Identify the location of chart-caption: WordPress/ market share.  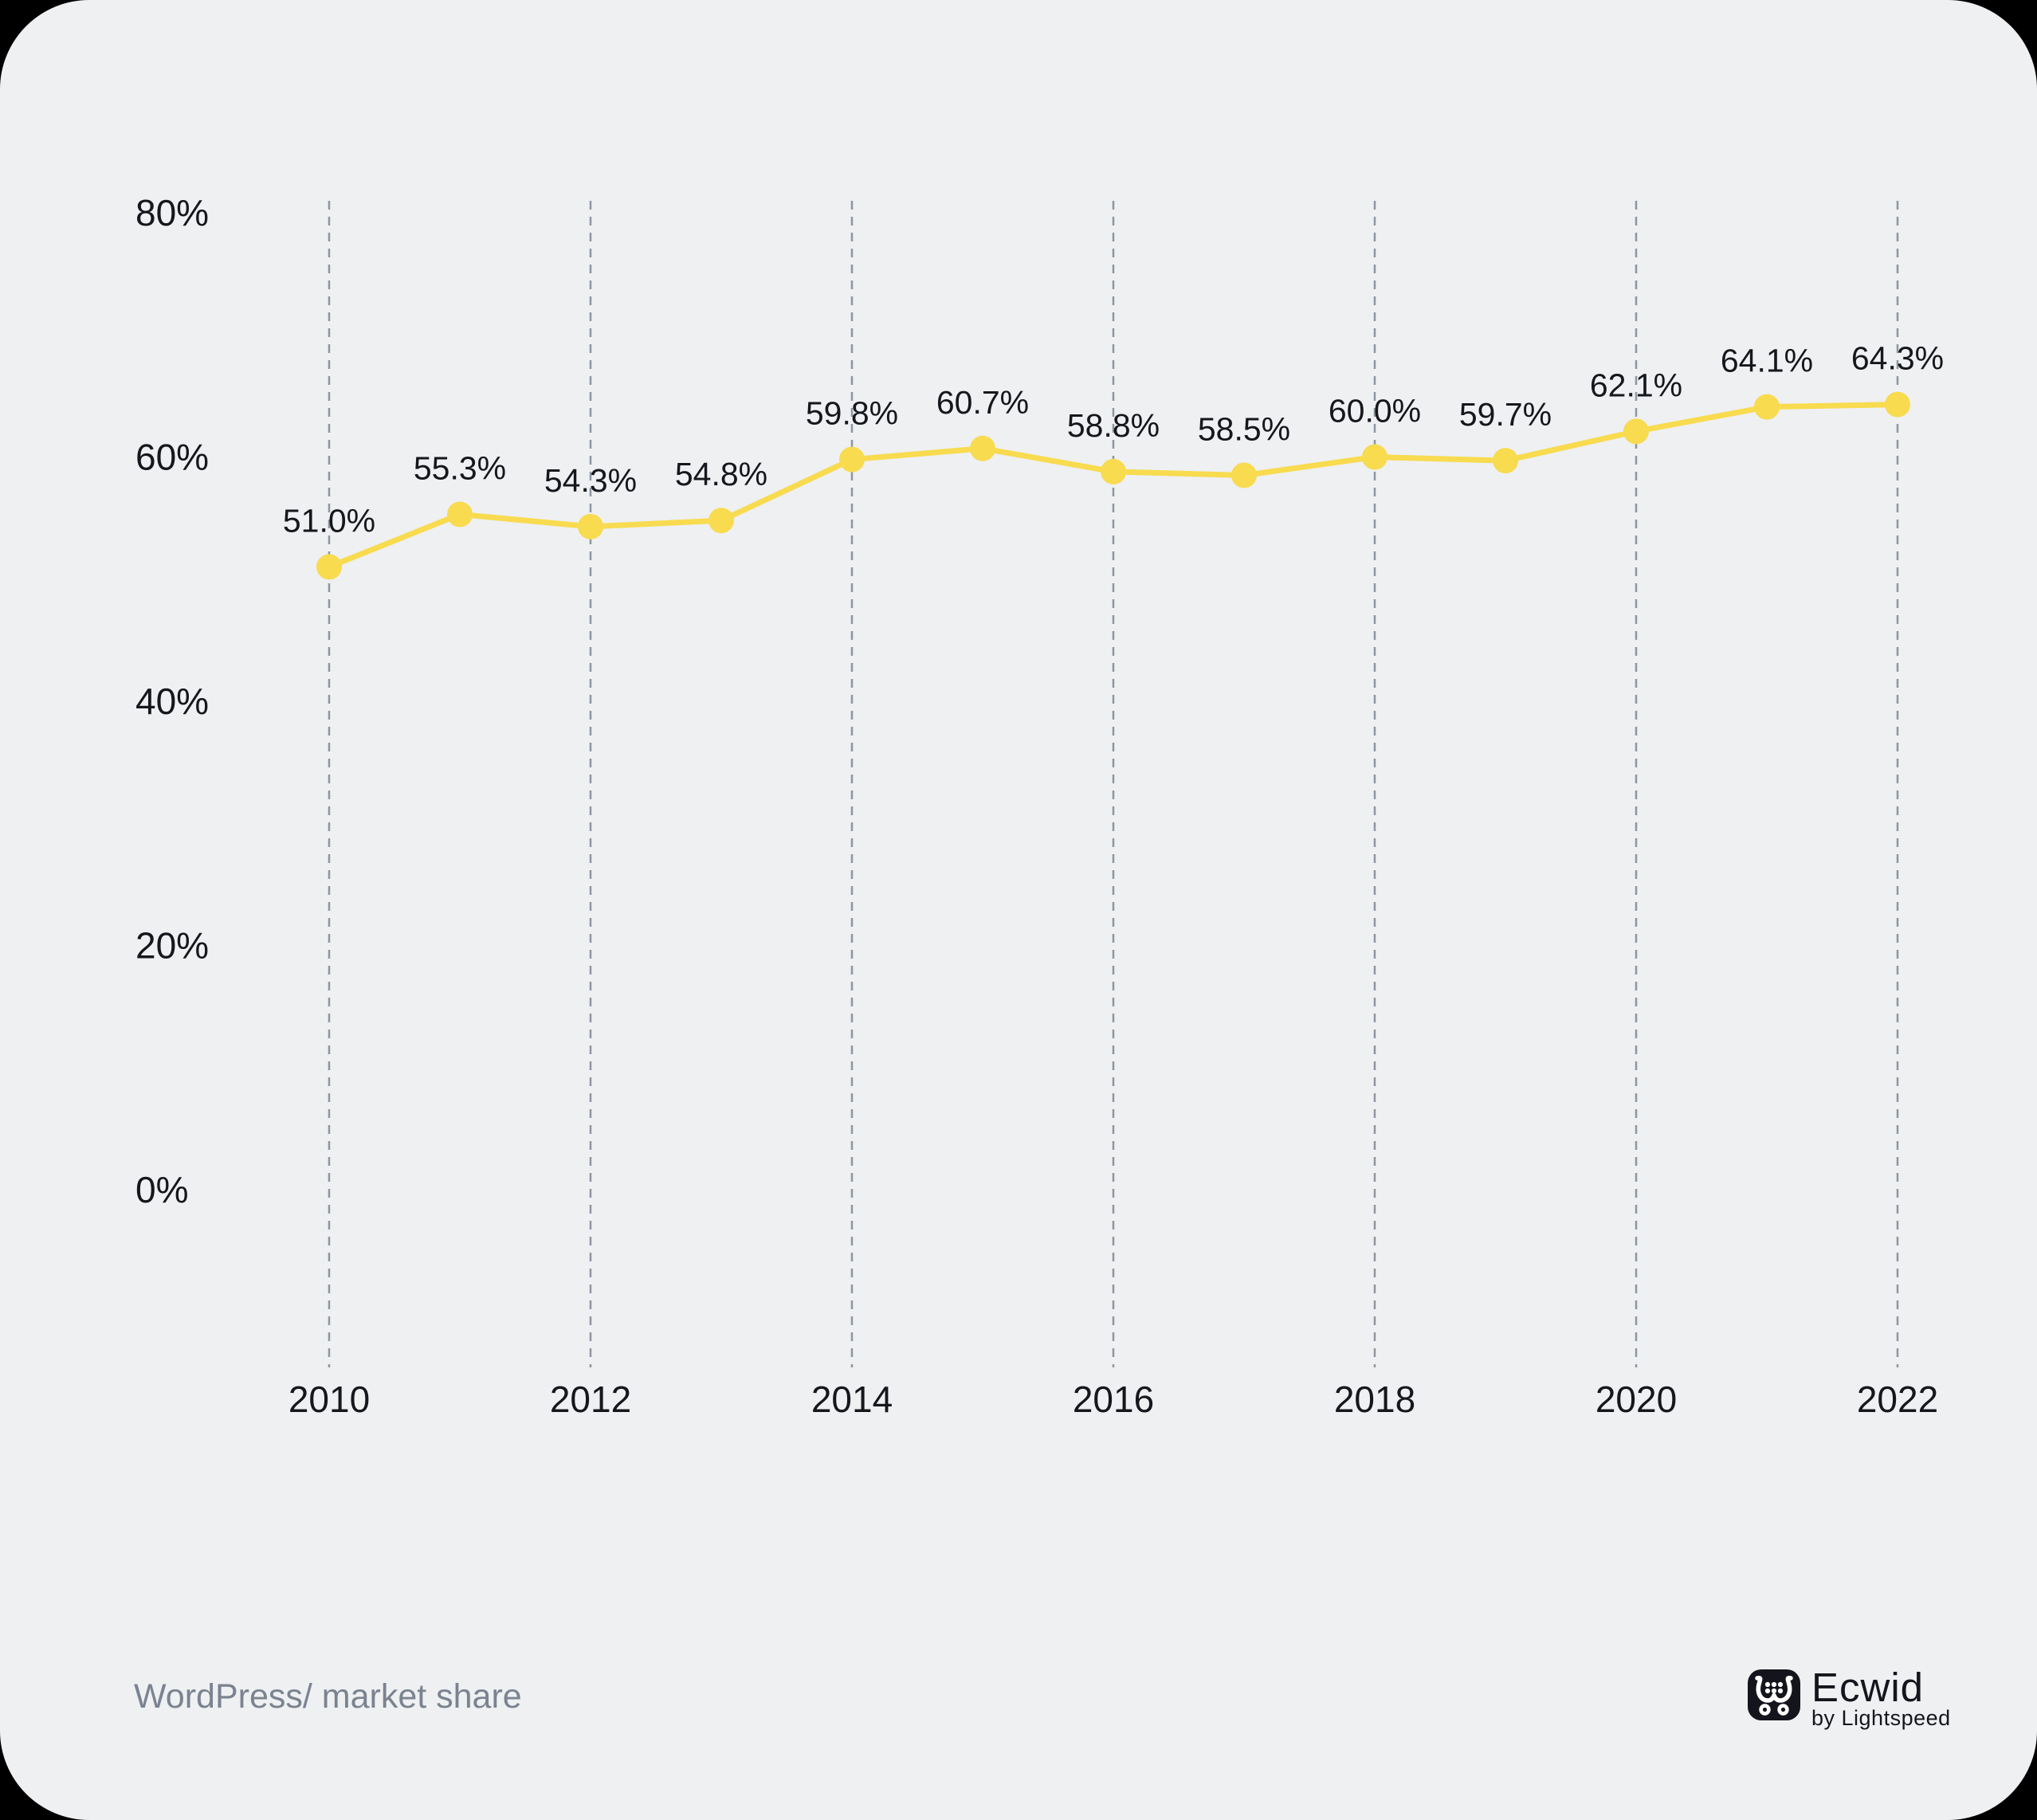
(328, 1696).